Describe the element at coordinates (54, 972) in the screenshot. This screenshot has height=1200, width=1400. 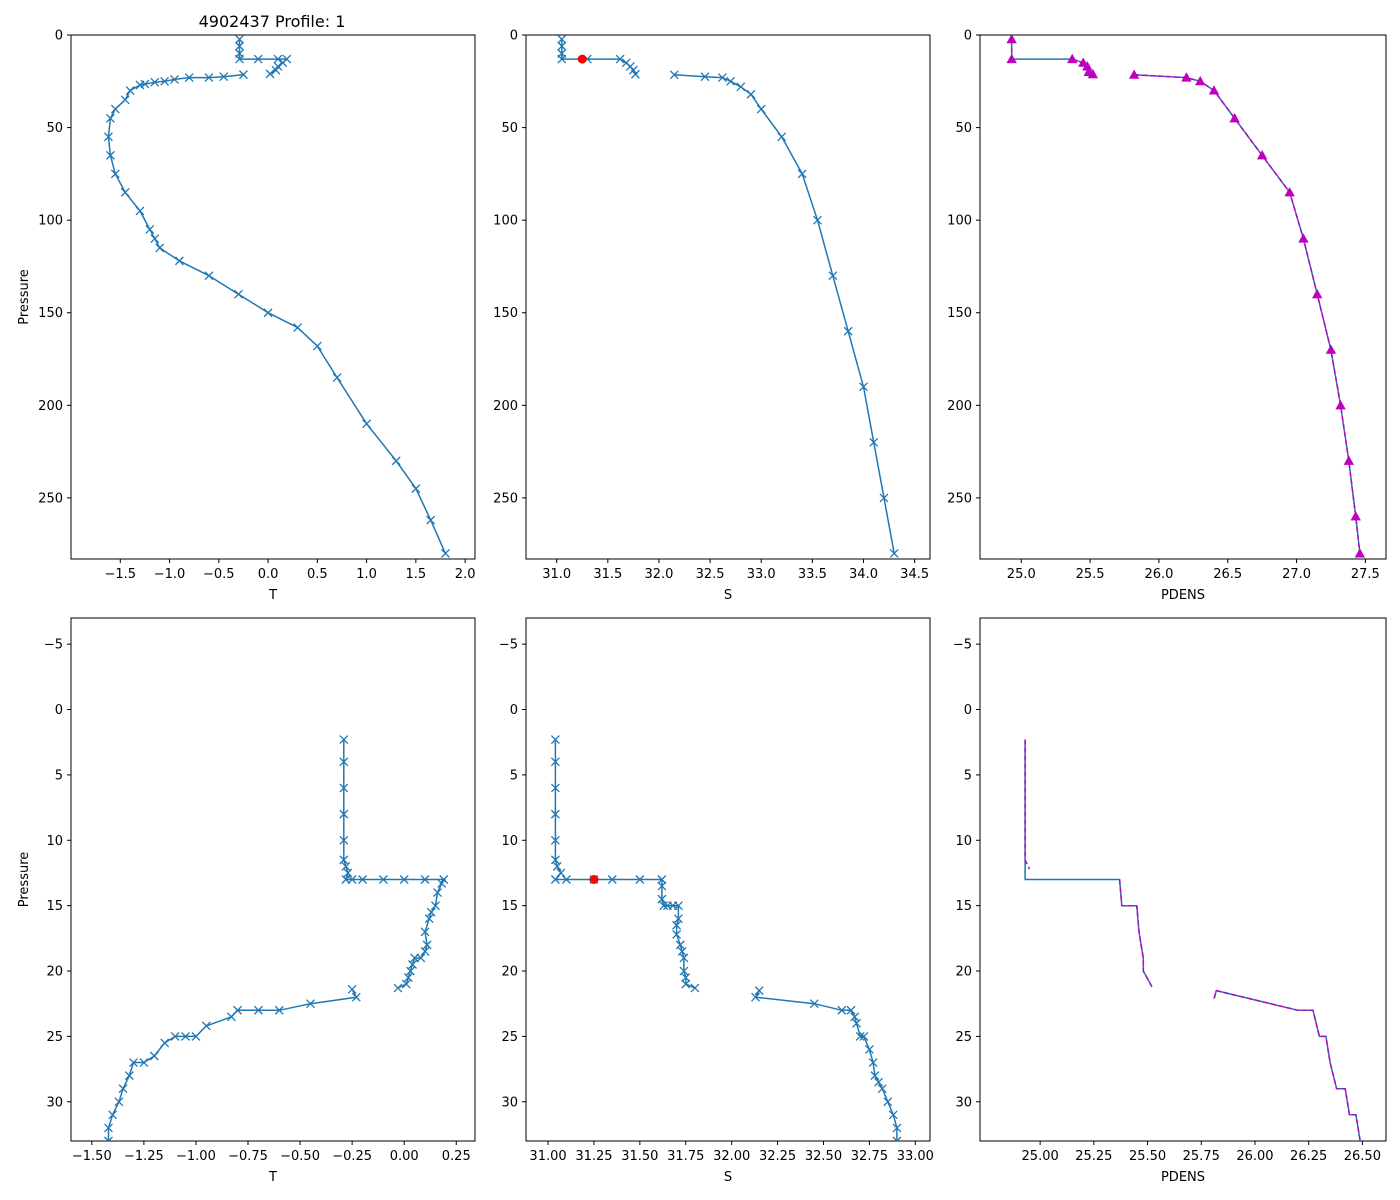
I see `y-tick-label: 20` at that location.